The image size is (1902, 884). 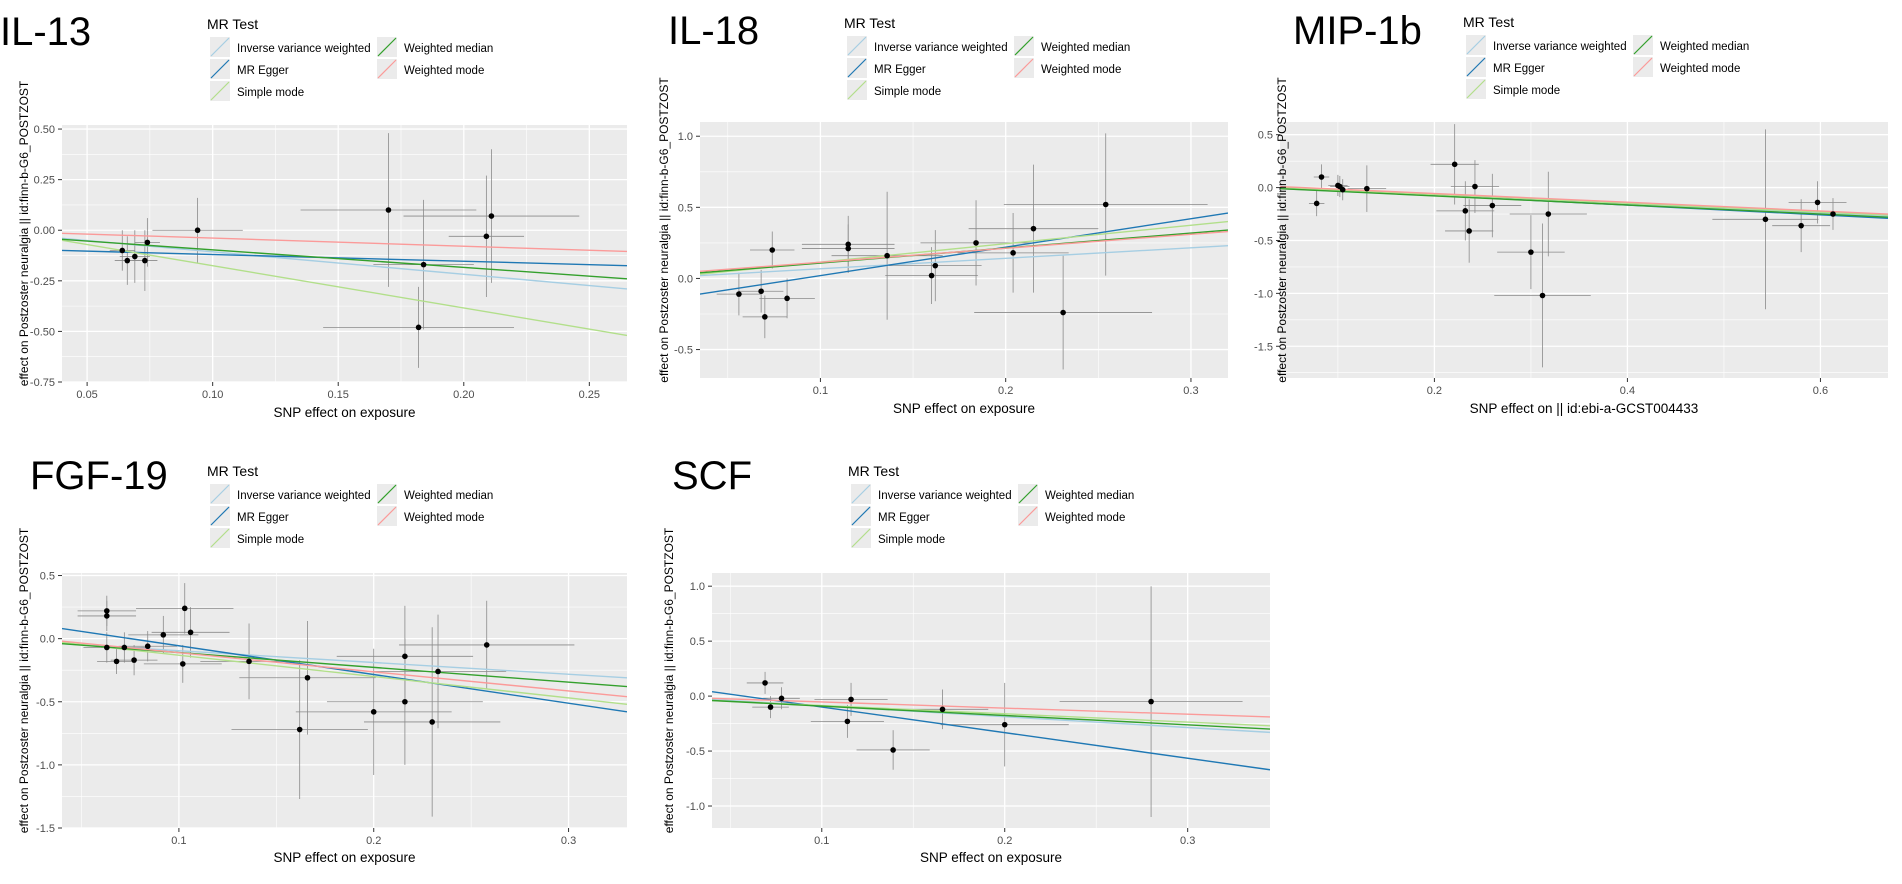 I want to click on x-tick-label: 0.25, so click(x=589, y=395).